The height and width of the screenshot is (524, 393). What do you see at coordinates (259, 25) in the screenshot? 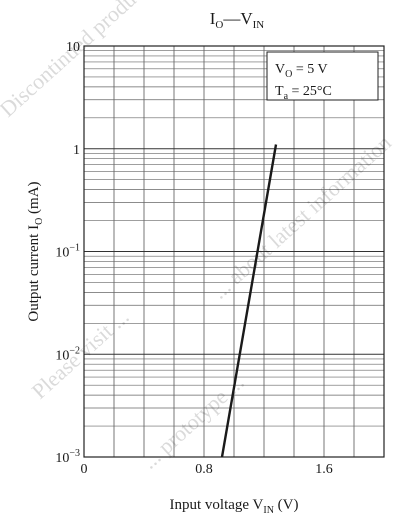
I see `title-rest-sub: IN` at bounding box center [259, 25].